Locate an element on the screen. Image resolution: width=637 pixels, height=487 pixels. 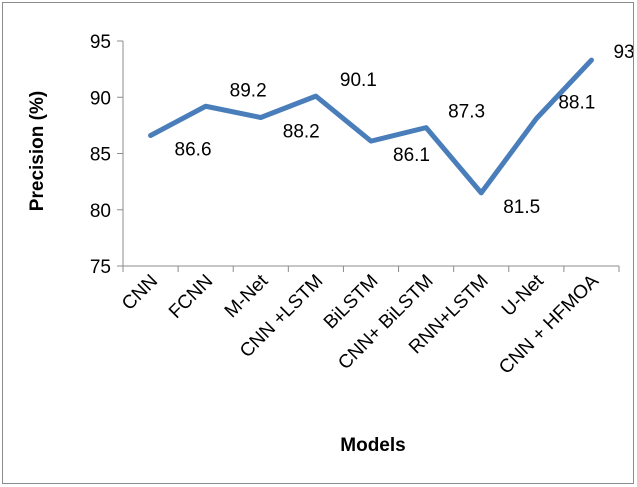
data-label: 81.5 is located at coordinates (521, 207).